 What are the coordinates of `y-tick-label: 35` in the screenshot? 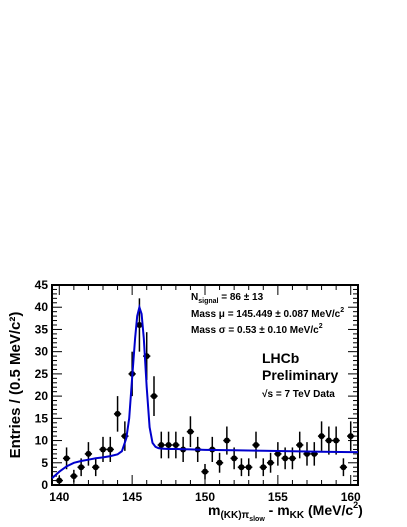 It's located at (42, 329).